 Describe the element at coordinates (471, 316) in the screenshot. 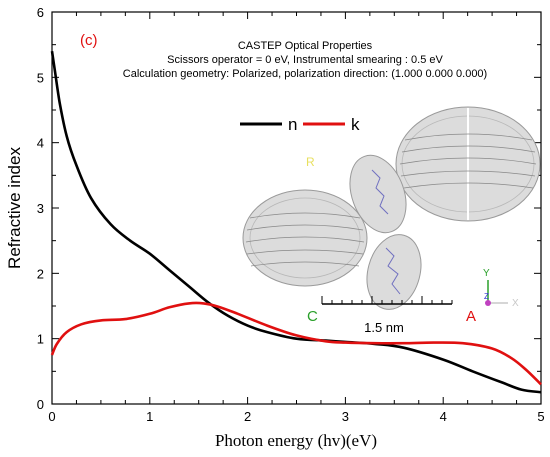

I see `inset-tag-a: A` at that location.